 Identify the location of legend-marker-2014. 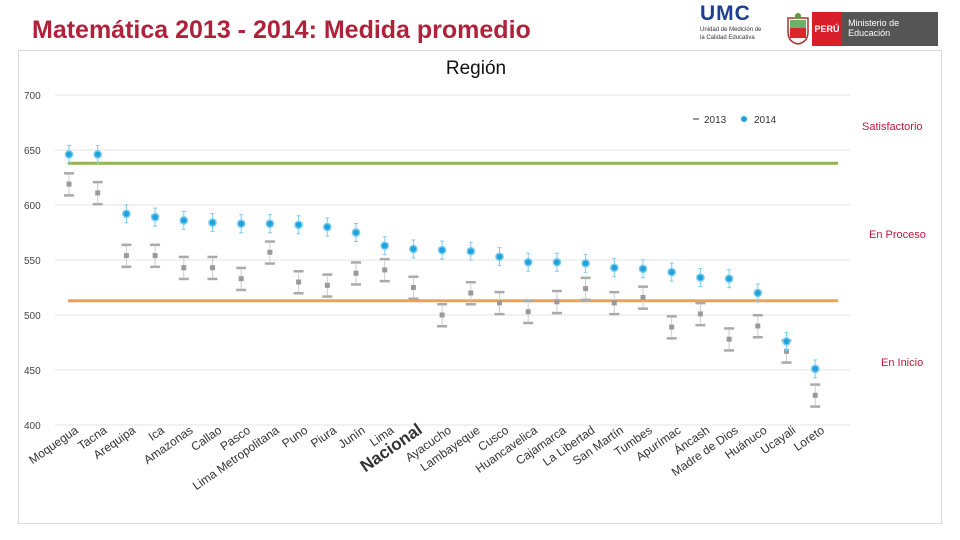
(744, 119).